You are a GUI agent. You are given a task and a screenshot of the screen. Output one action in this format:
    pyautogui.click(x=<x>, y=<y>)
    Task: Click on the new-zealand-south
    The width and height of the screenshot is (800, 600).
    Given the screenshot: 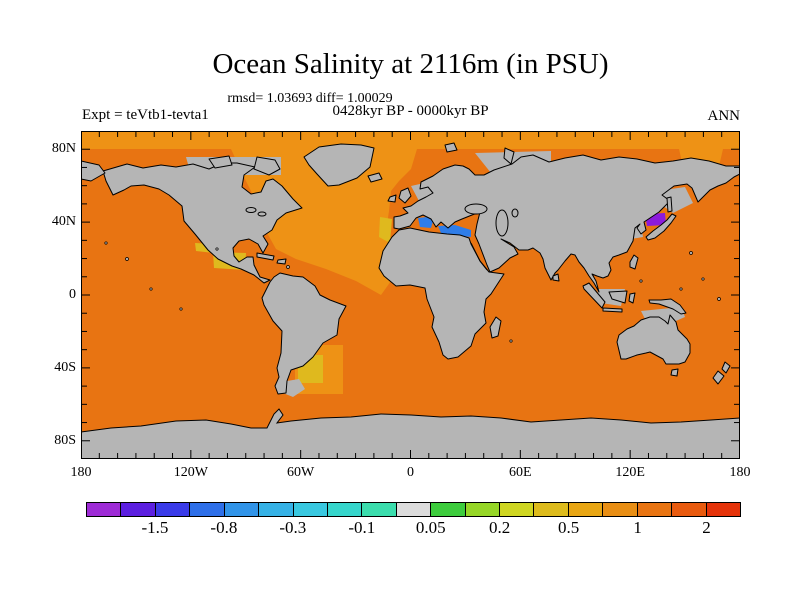 What is the action you would take?
    pyautogui.click(x=718, y=377)
    